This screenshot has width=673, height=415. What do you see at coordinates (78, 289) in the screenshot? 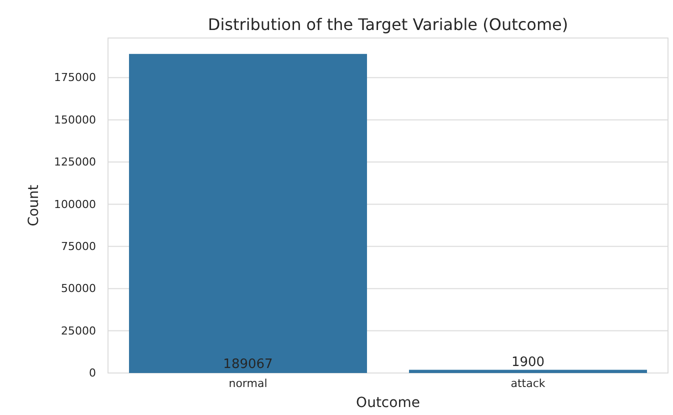
I see `y-tick-label: 50000` at bounding box center [78, 289].